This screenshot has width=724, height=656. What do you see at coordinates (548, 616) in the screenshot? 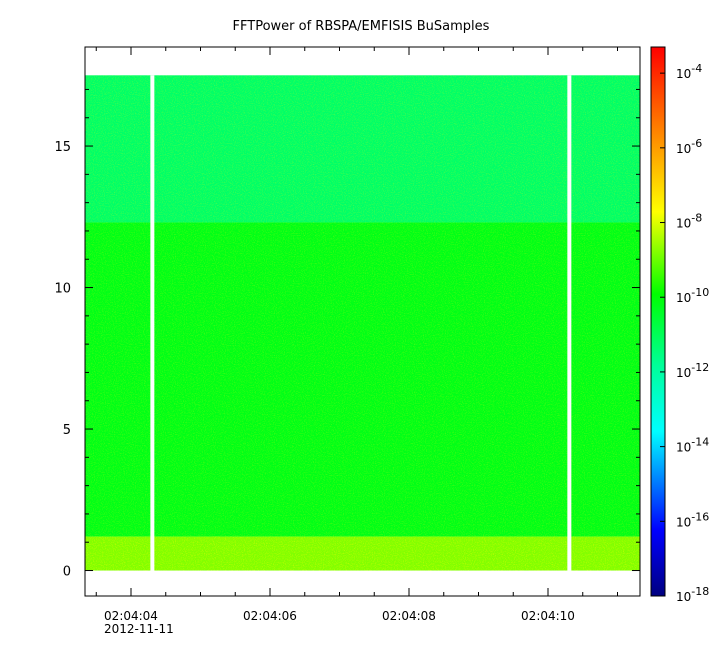
I see `x-tick-label: 02:04:10` at bounding box center [548, 616].